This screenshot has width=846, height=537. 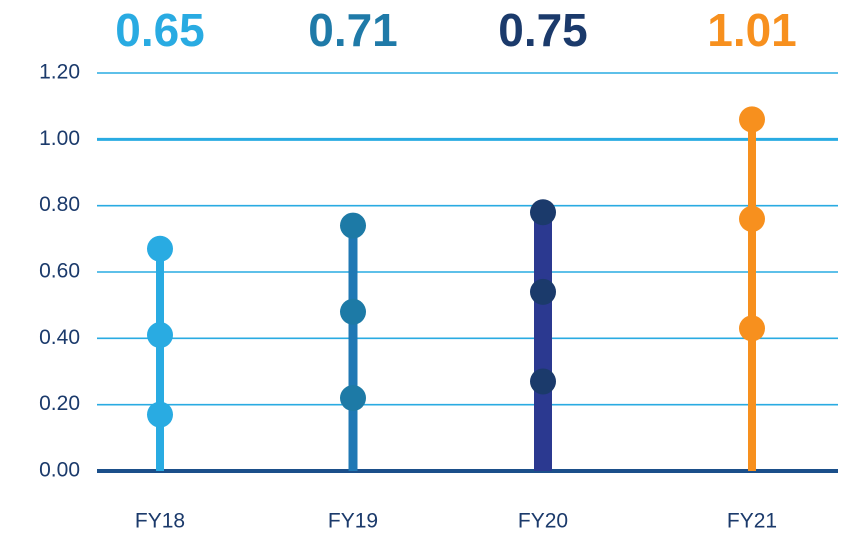 I want to click on x-tick-label: FY19, so click(x=353, y=521).